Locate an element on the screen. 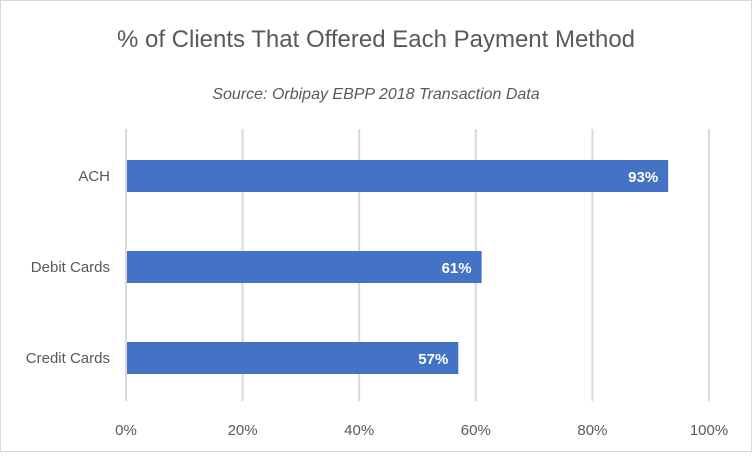 This screenshot has width=752, height=456. category-label: Credit Cards is located at coordinates (68, 358).